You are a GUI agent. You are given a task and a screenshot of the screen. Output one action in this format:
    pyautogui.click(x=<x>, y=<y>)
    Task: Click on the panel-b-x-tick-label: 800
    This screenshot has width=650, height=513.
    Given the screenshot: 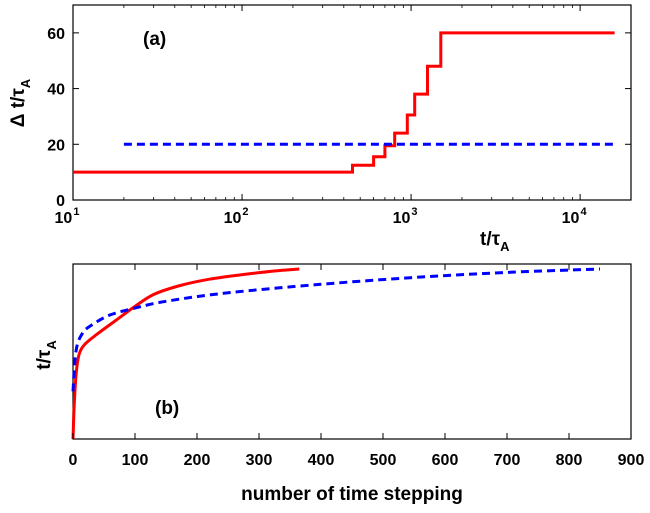 What is the action you would take?
    pyautogui.click(x=569, y=460)
    